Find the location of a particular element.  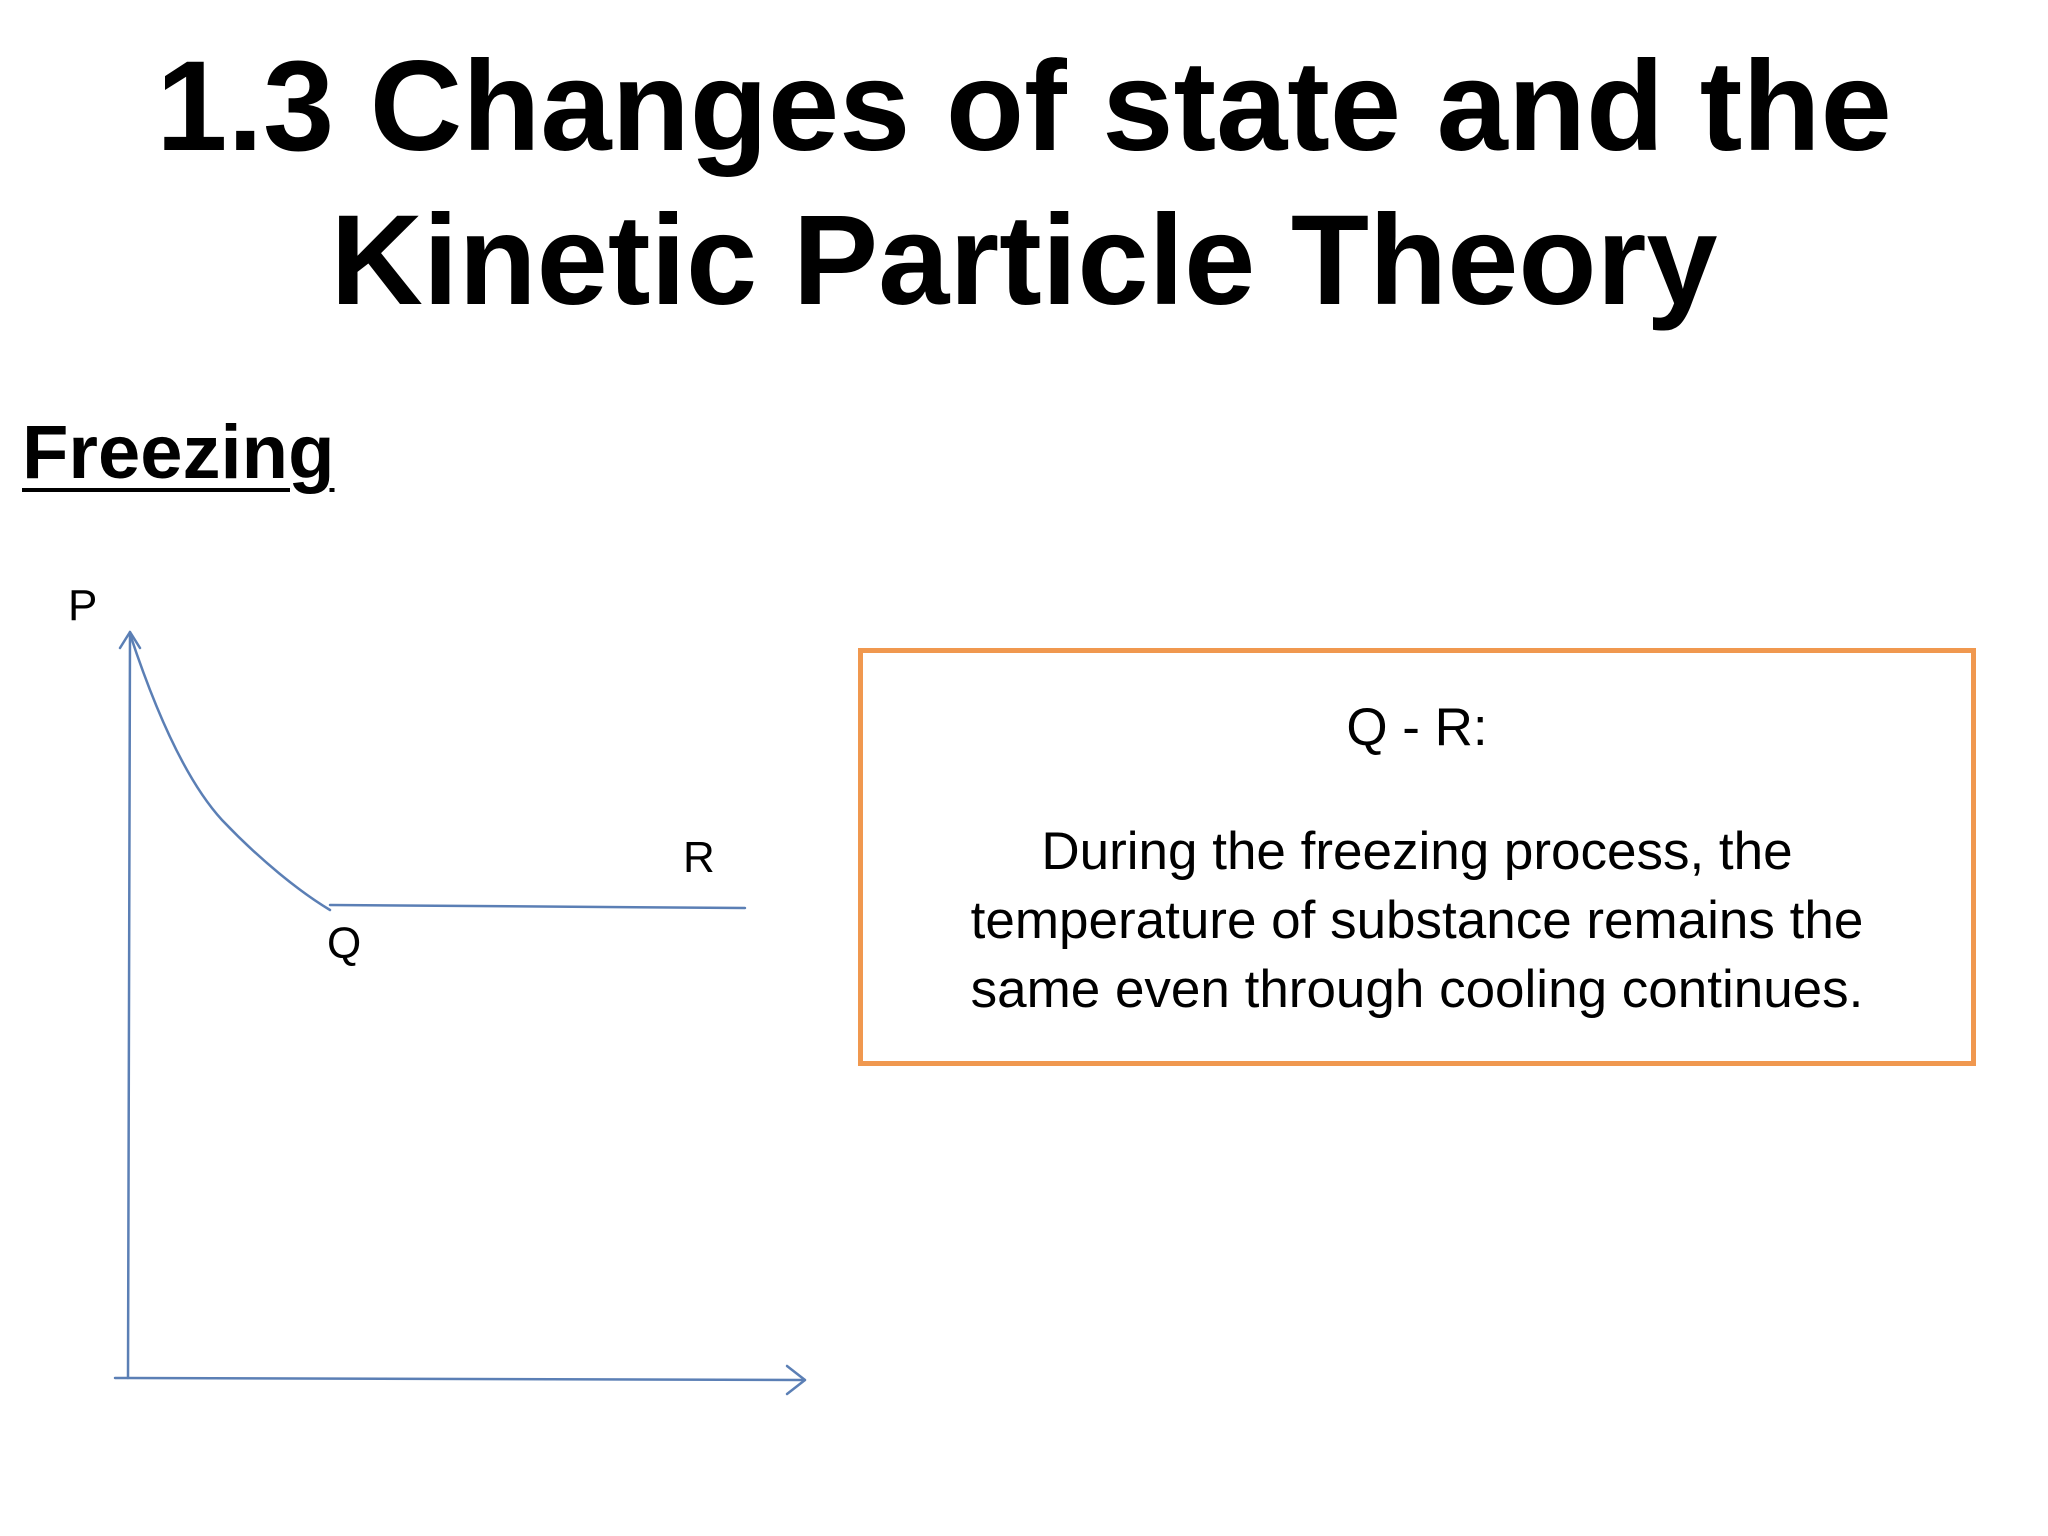

plateau-q-r is located at coordinates (537, 906).